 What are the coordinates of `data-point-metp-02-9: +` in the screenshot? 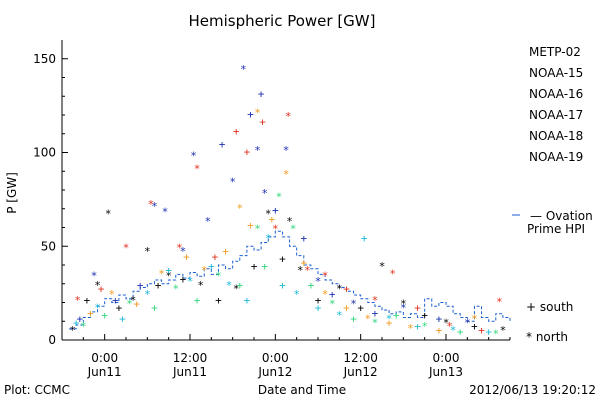 It's located at (183, 279).